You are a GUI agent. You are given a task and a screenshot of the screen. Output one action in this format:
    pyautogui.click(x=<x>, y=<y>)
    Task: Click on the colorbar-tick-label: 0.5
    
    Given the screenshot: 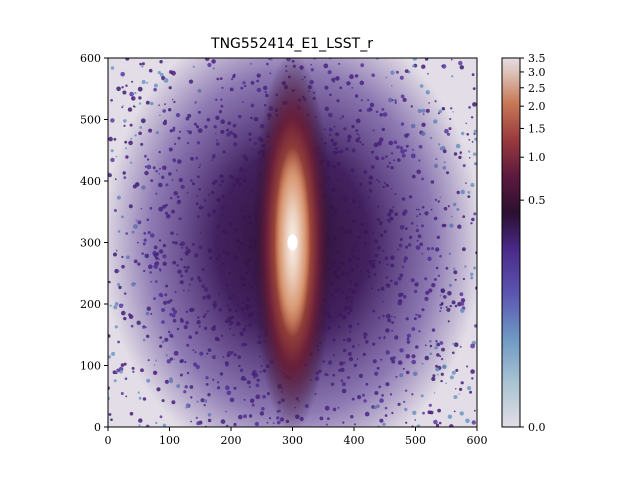 What is the action you would take?
    pyautogui.click(x=537, y=200)
    